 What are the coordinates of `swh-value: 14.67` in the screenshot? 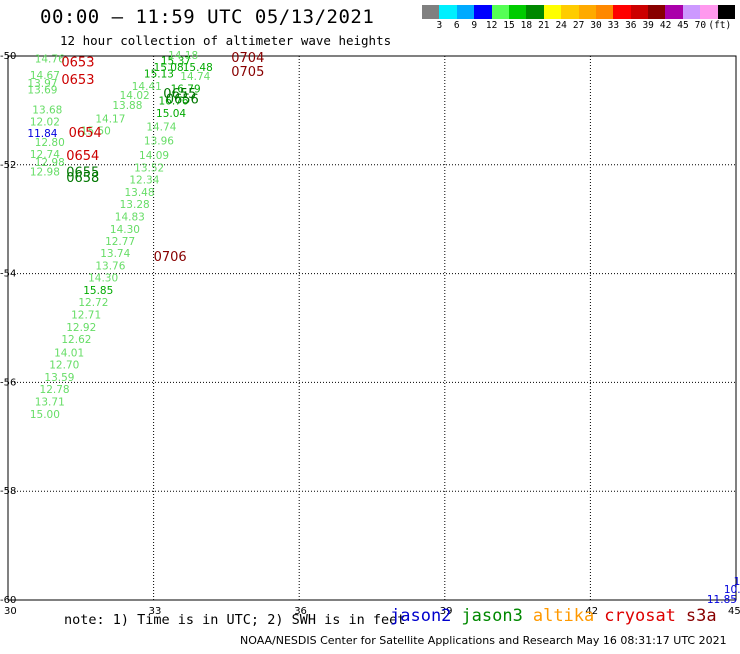 It's located at (45, 76).